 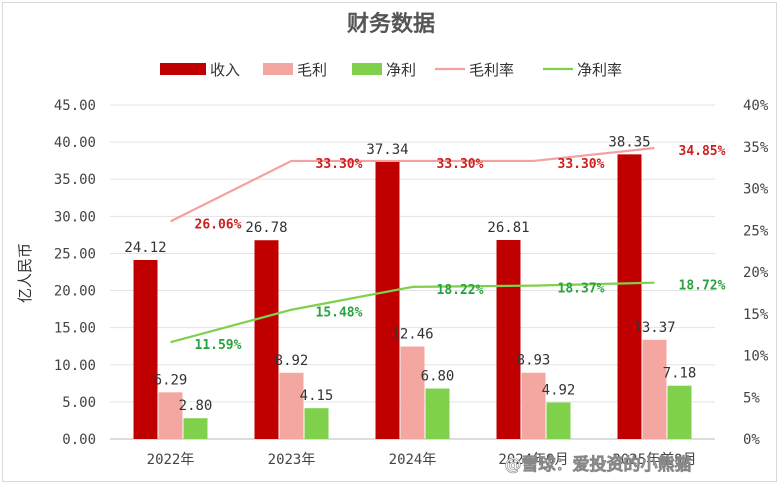 What do you see at coordinates (387, 150) in the screenshot?
I see `bar-label: 37.34` at bounding box center [387, 150].